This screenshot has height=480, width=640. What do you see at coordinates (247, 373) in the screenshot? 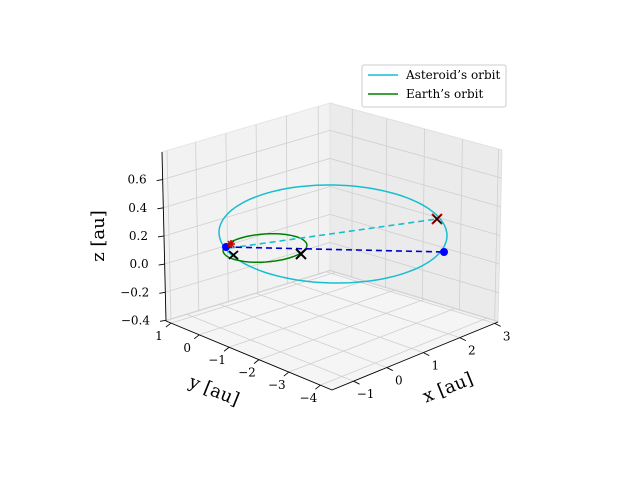
I see `y-tick-label: −2` at bounding box center [247, 373].